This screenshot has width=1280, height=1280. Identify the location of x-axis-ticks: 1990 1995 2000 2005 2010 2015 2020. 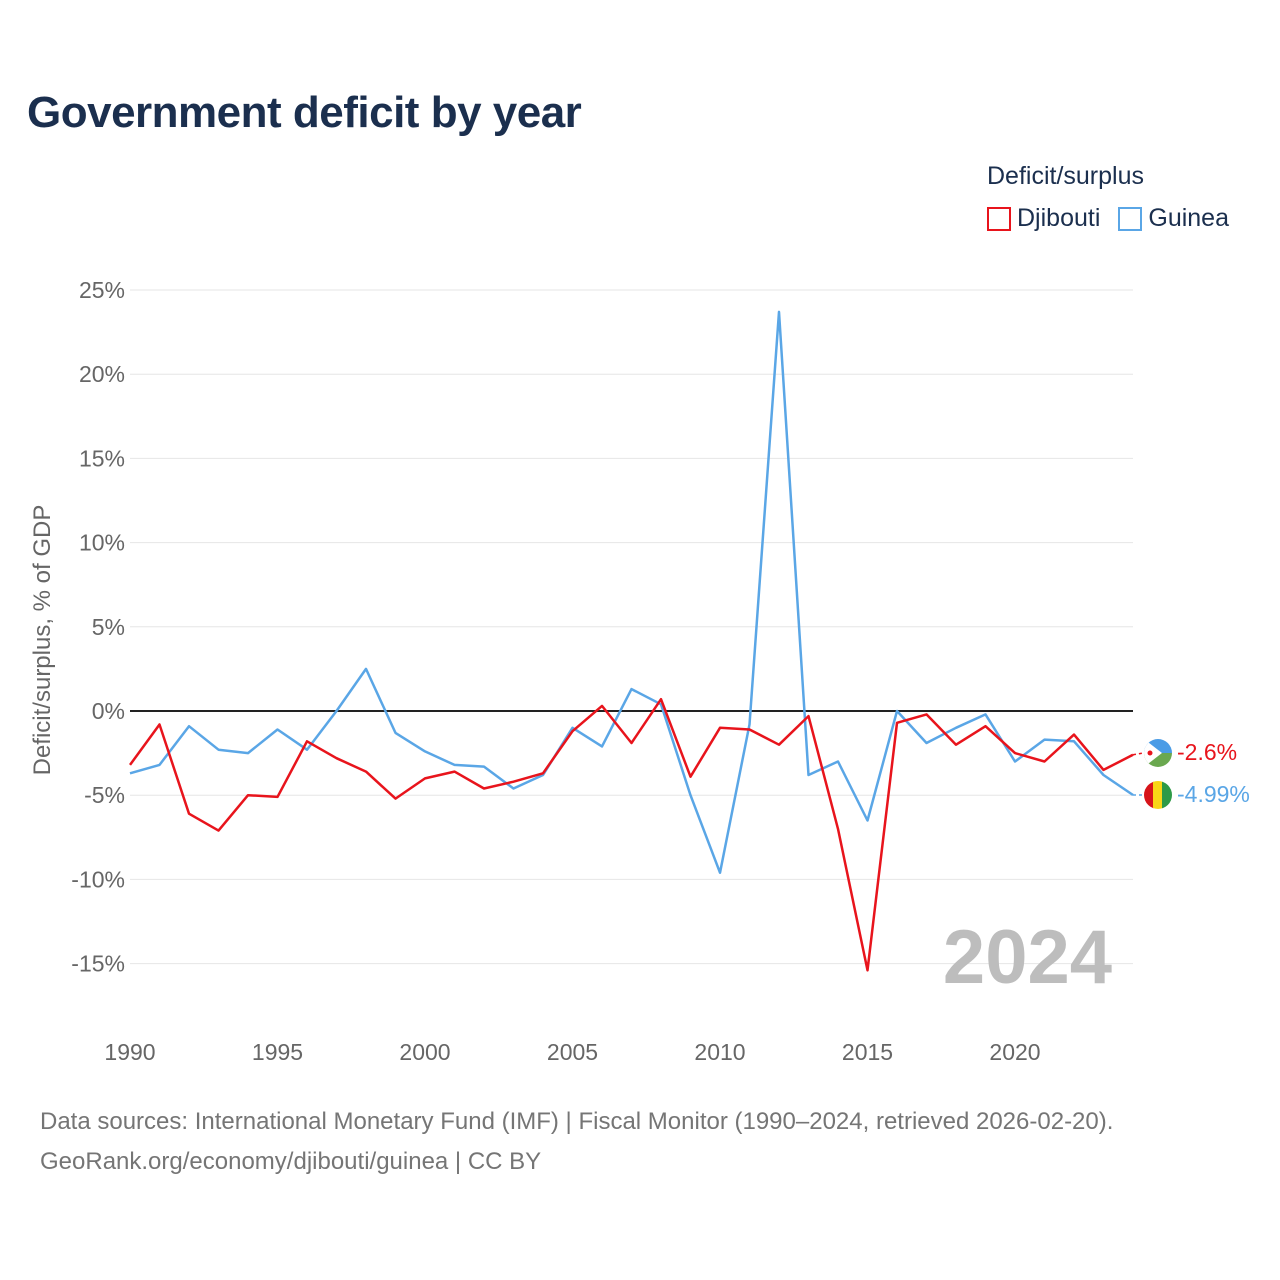
(572, 1052).